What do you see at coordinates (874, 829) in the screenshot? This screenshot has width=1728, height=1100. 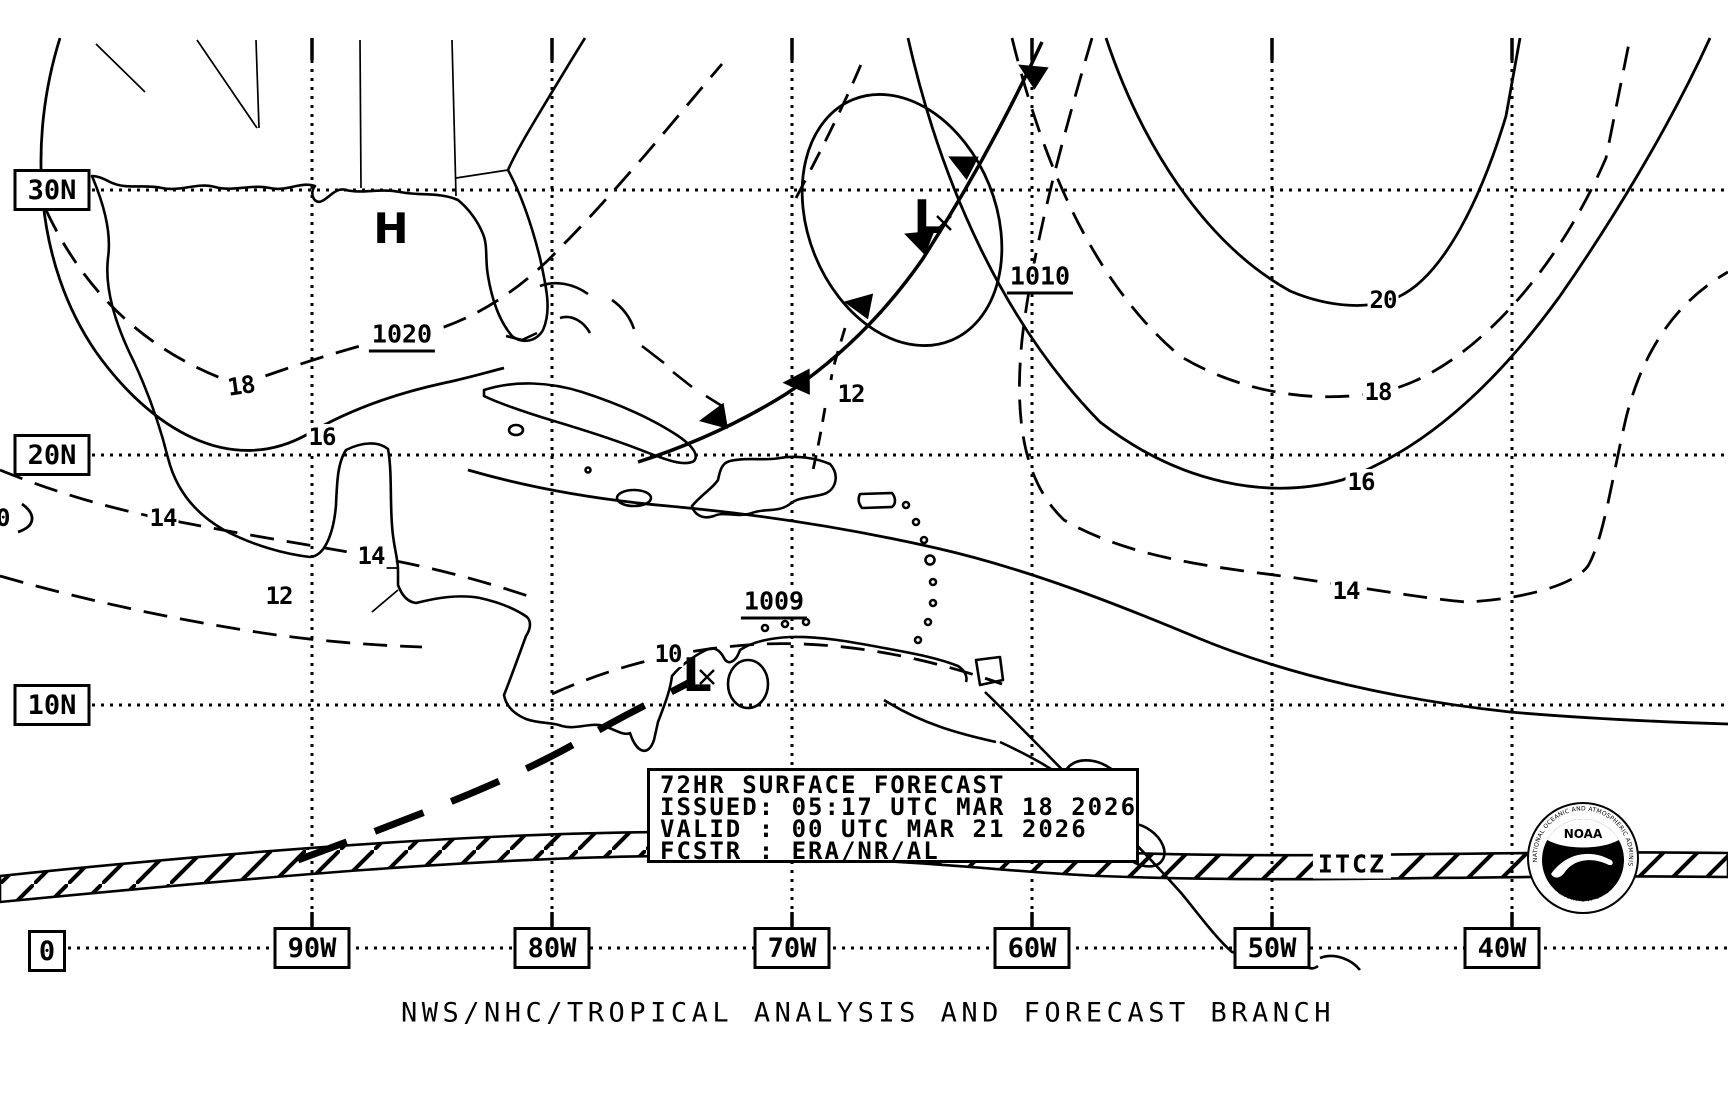 I see `info-line-valid: VALID : 00 UTC MAR 21 2026` at bounding box center [874, 829].